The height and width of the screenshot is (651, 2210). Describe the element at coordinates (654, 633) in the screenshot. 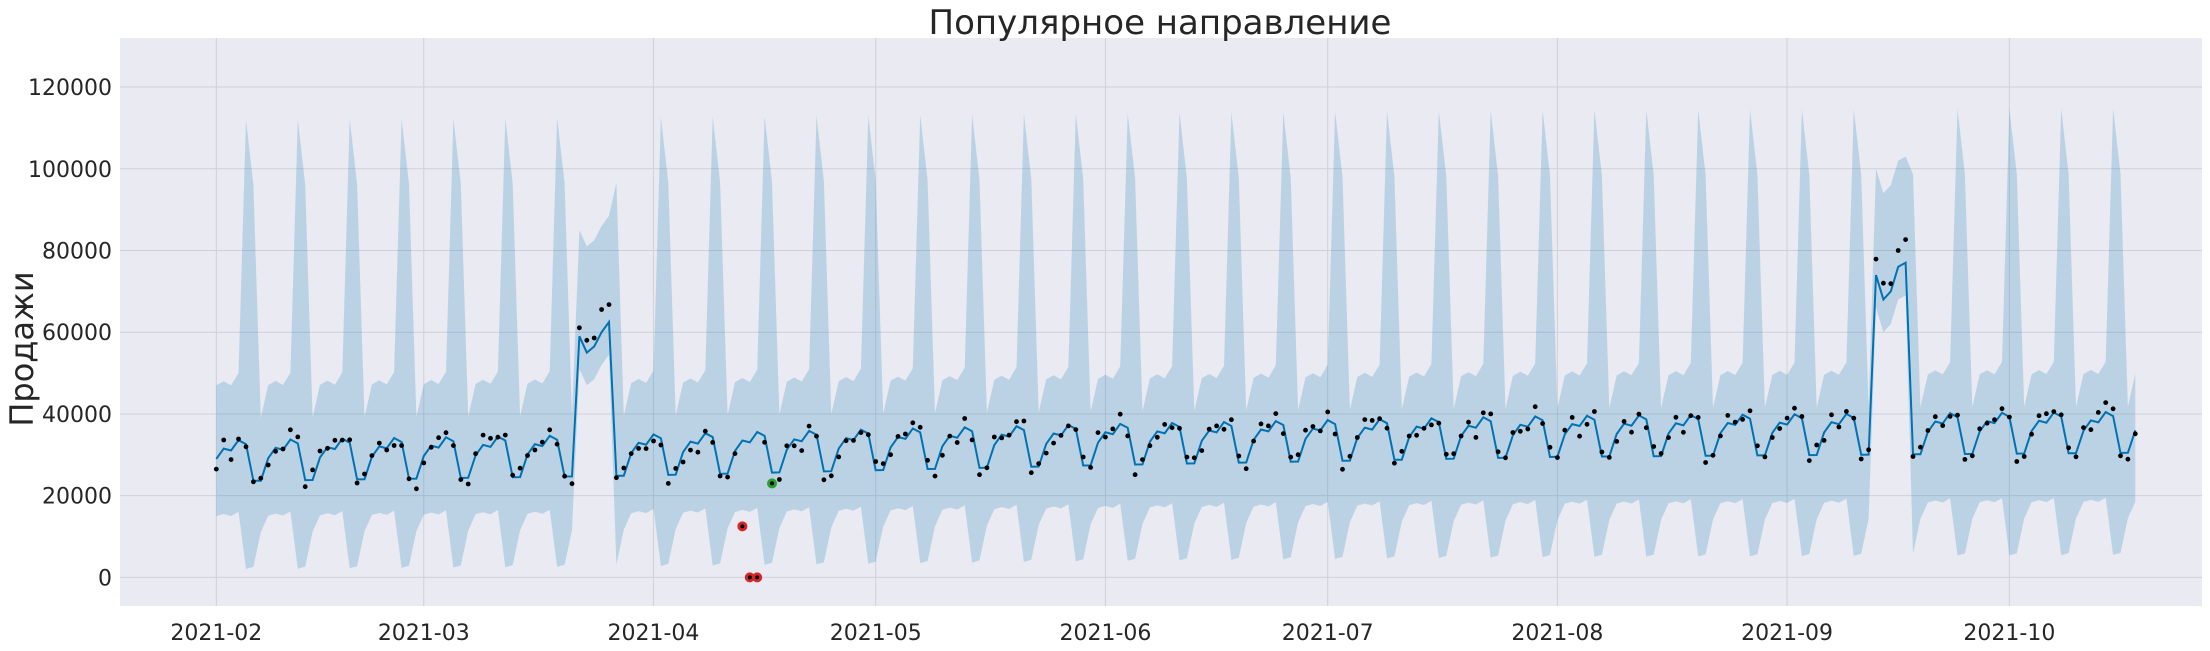

I see `x-tick-label: 2021-04` at that location.